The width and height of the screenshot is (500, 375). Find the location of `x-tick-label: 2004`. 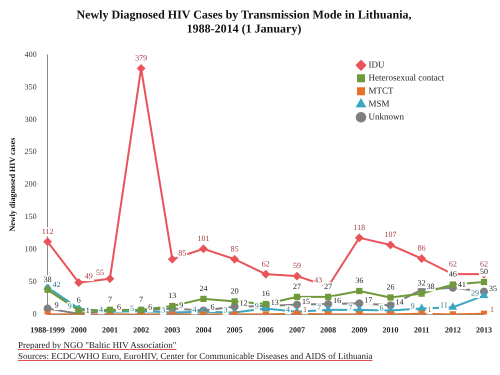

x-tick-label: 2004 is located at coordinates (203, 329).